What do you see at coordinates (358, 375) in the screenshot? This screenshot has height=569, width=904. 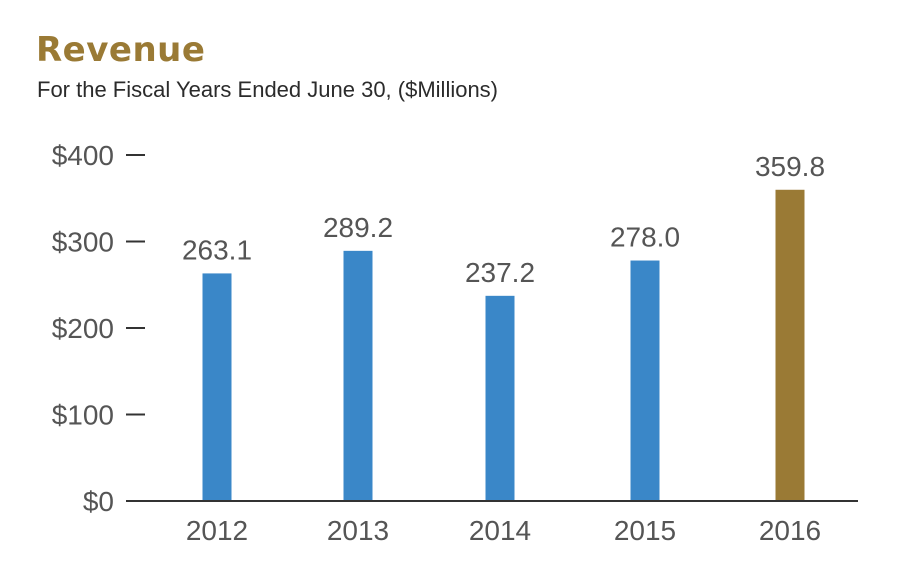 I see `bar-2013` at bounding box center [358, 375].